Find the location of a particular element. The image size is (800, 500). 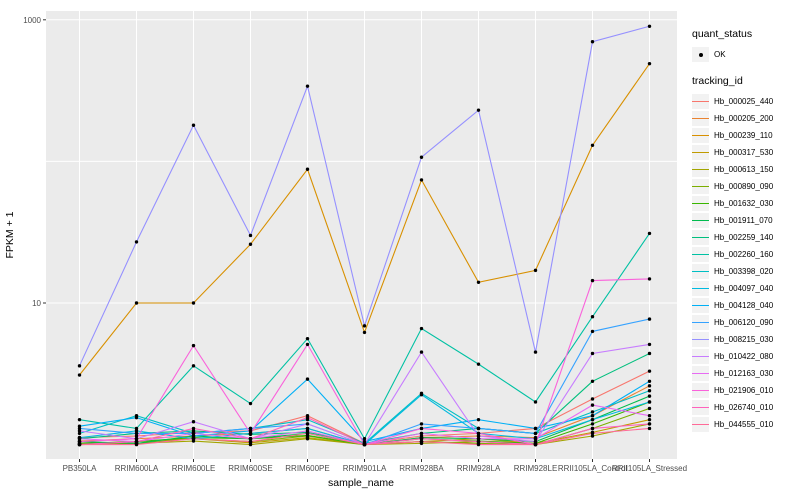

legend-item-label: Hb_006120_090 is located at coordinates (744, 322).